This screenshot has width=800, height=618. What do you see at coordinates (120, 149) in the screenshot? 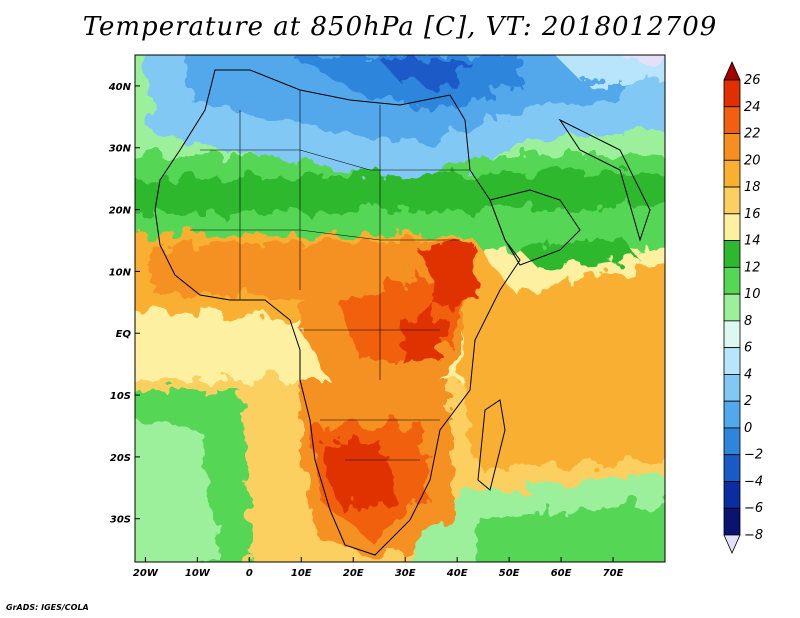
I see `lat-tick-label: 30N` at bounding box center [120, 149].